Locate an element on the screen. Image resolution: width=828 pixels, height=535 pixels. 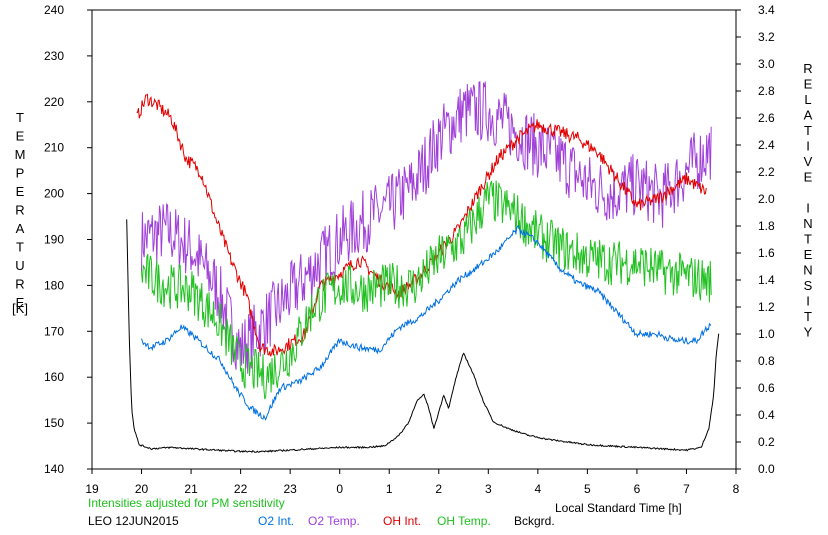
y-left-tick-label: 160 is located at coordinates (54, 377).